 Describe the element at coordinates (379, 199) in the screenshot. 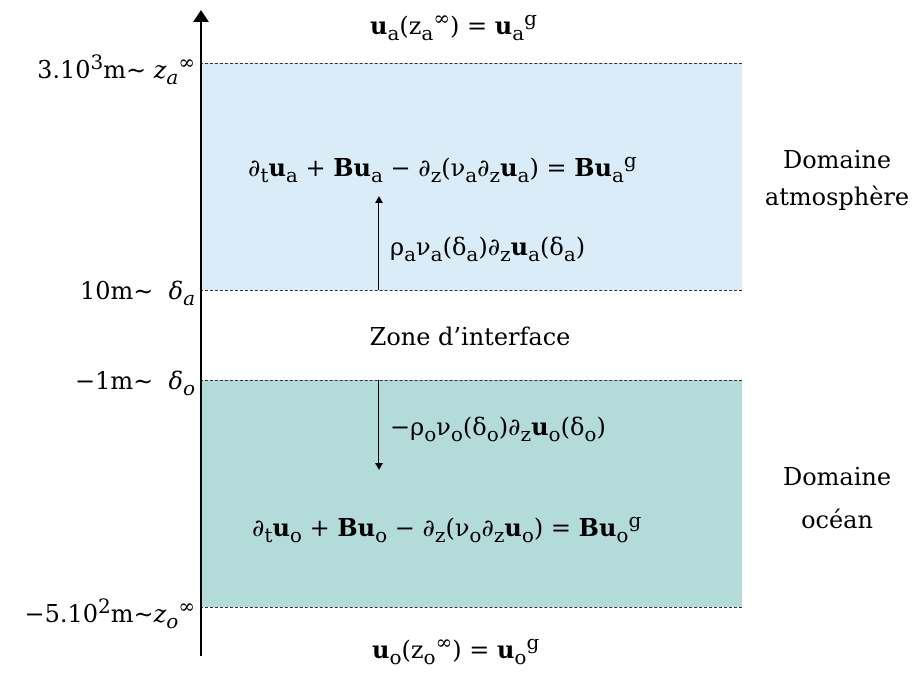

I see `arrow-up-icon` at that location.